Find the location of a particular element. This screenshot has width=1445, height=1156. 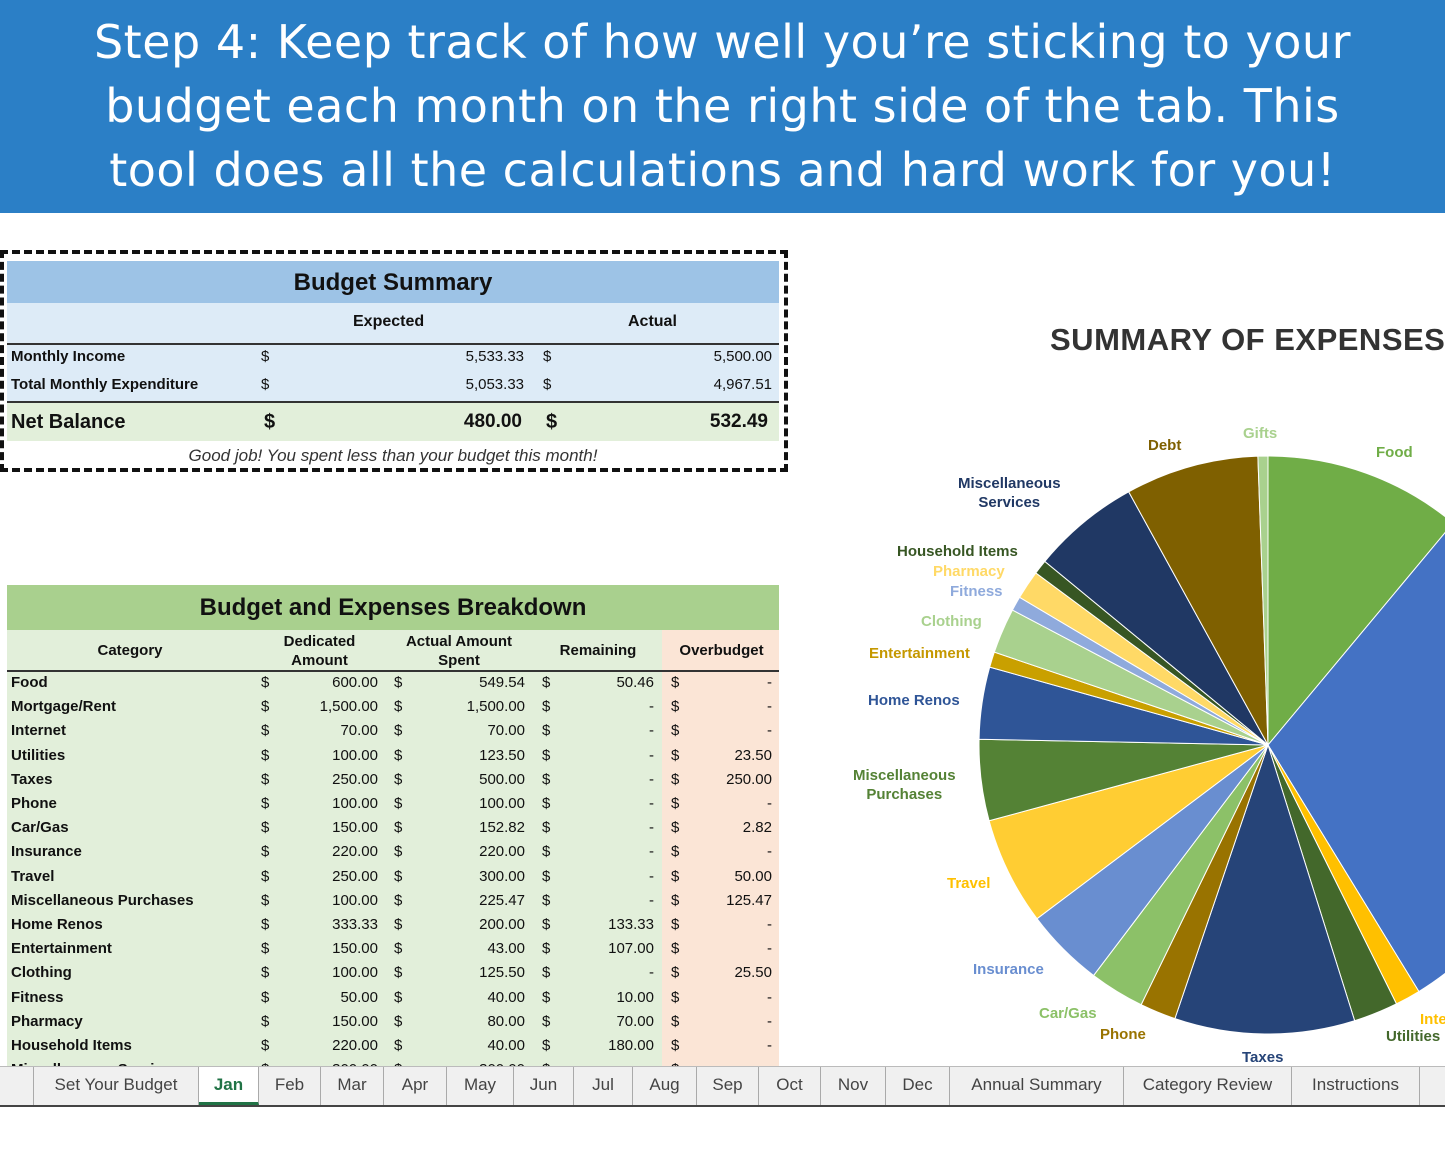

cell-category: Food is located at coordinates (29, 682).